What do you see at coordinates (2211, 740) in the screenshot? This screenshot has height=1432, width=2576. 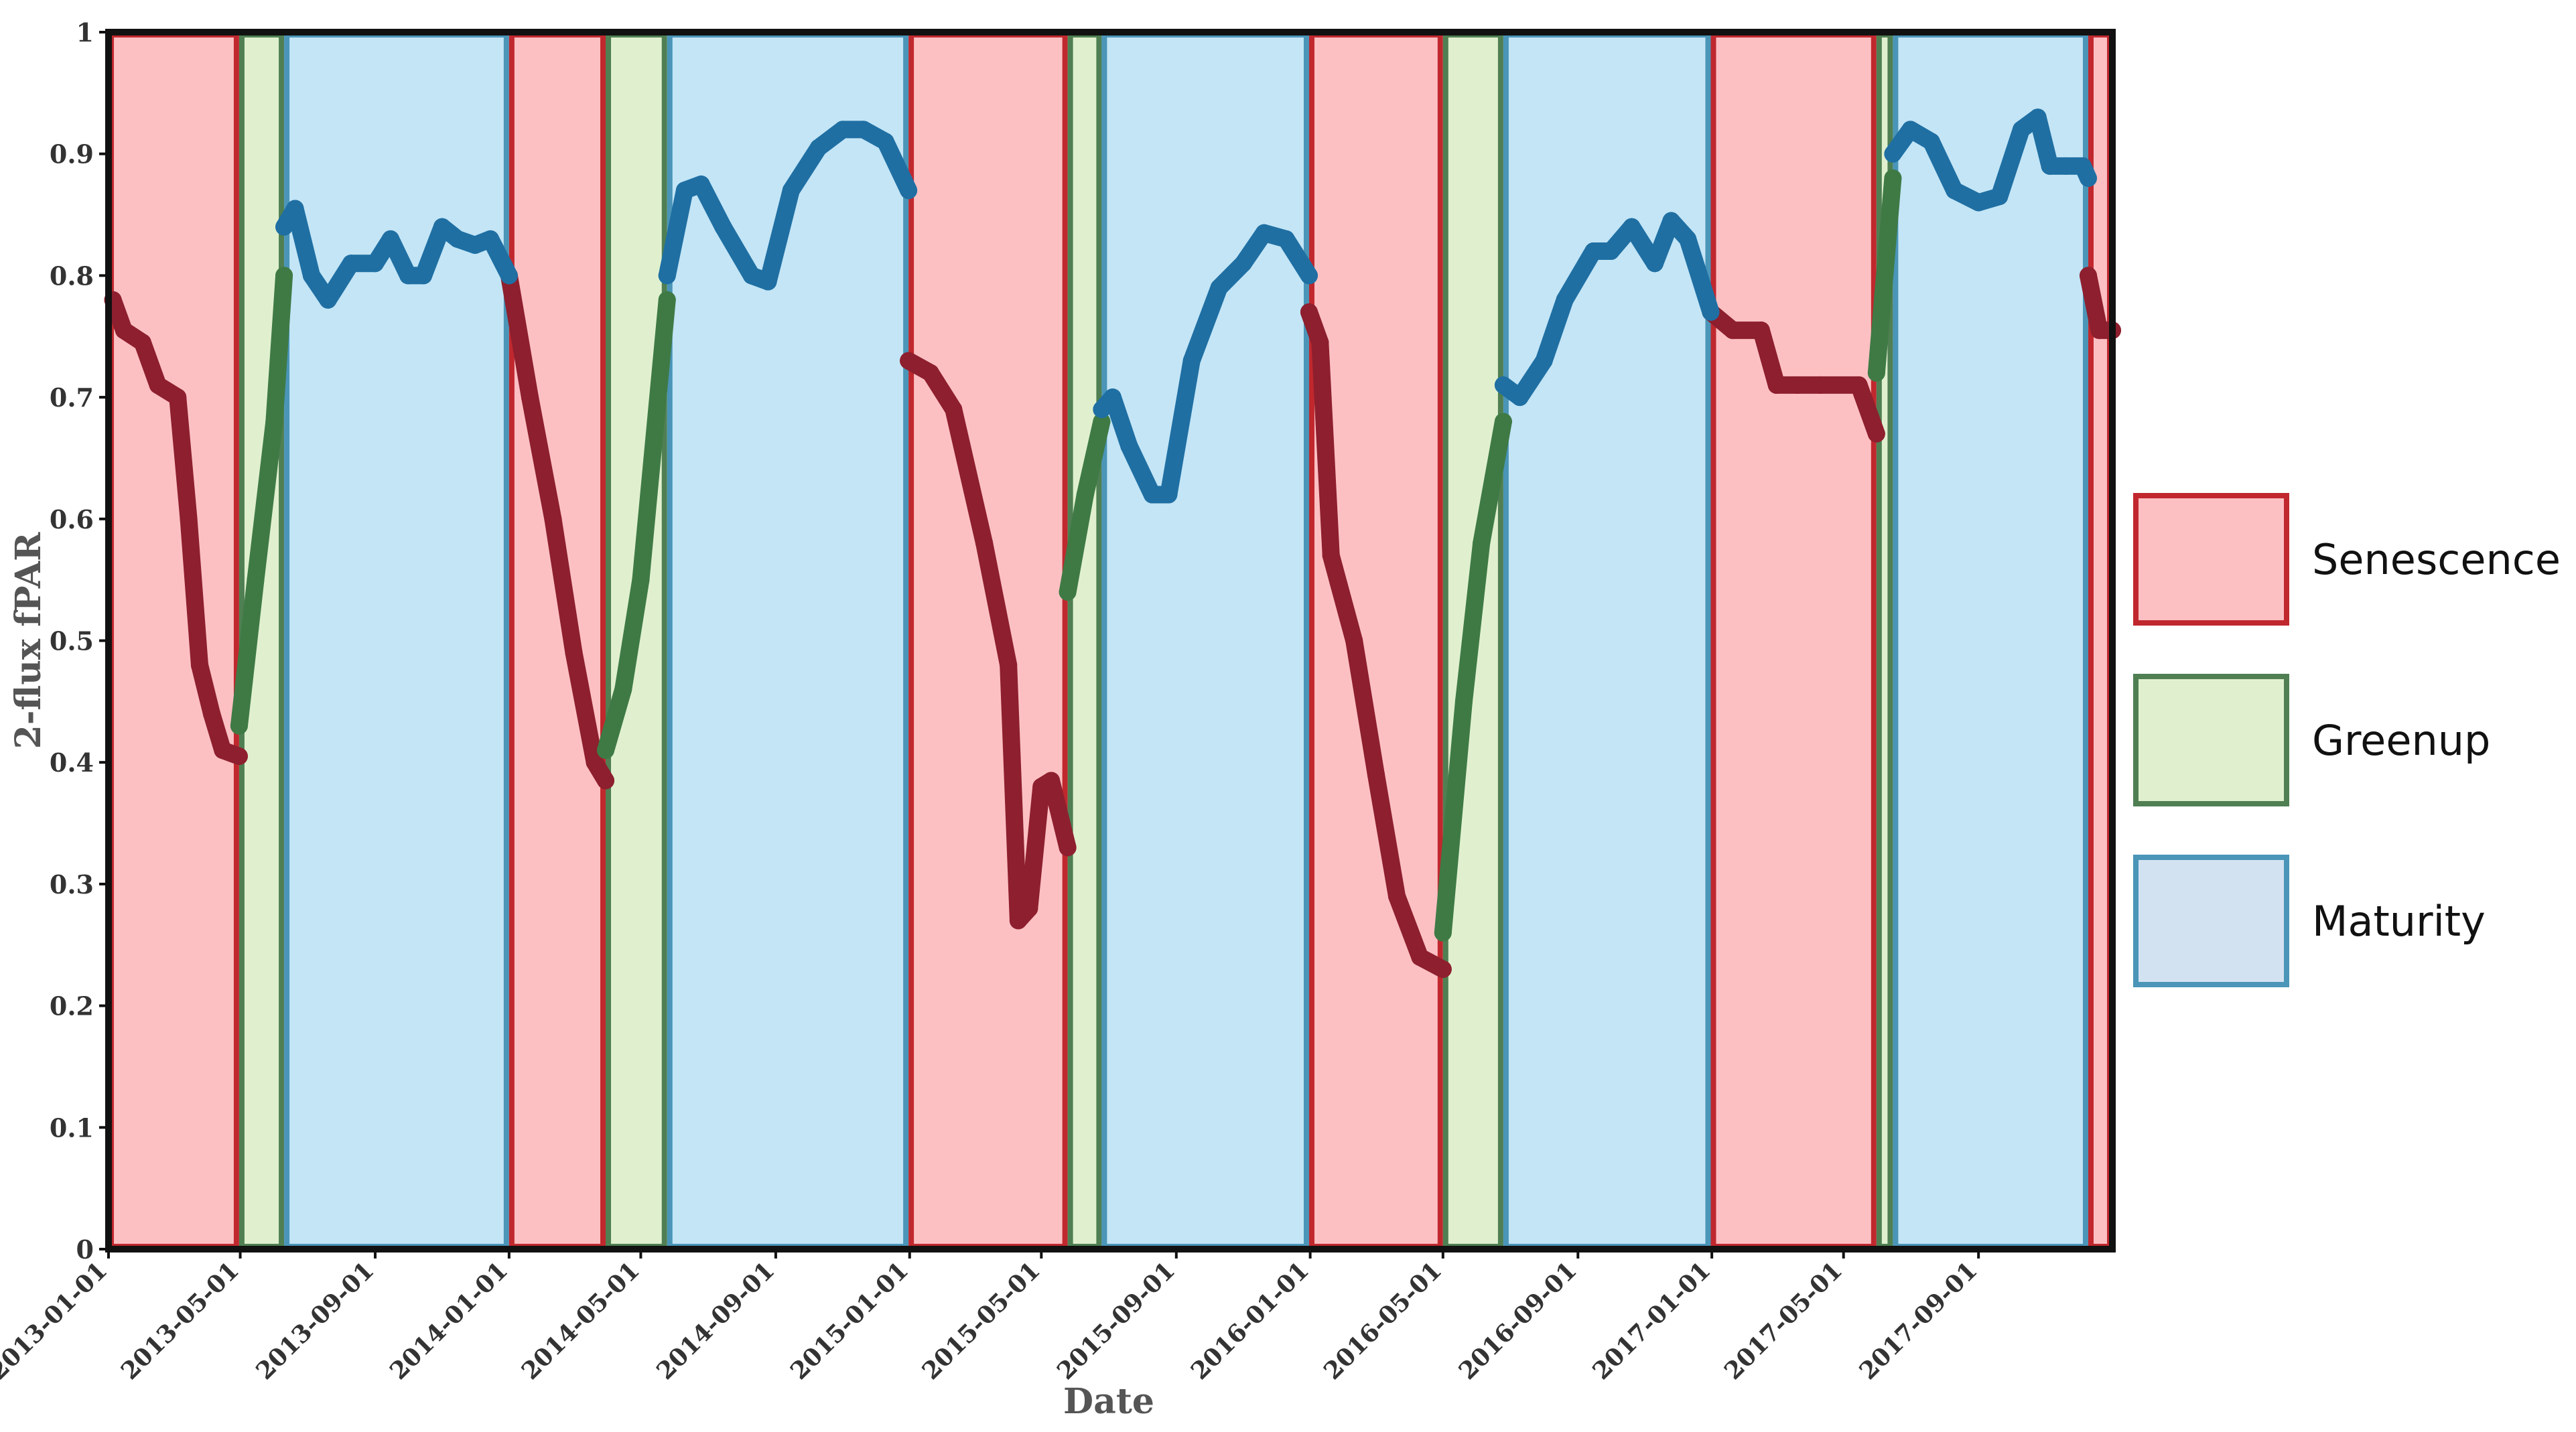 I see `legend-swatch-greenup` at bounding box center [2211, 740].